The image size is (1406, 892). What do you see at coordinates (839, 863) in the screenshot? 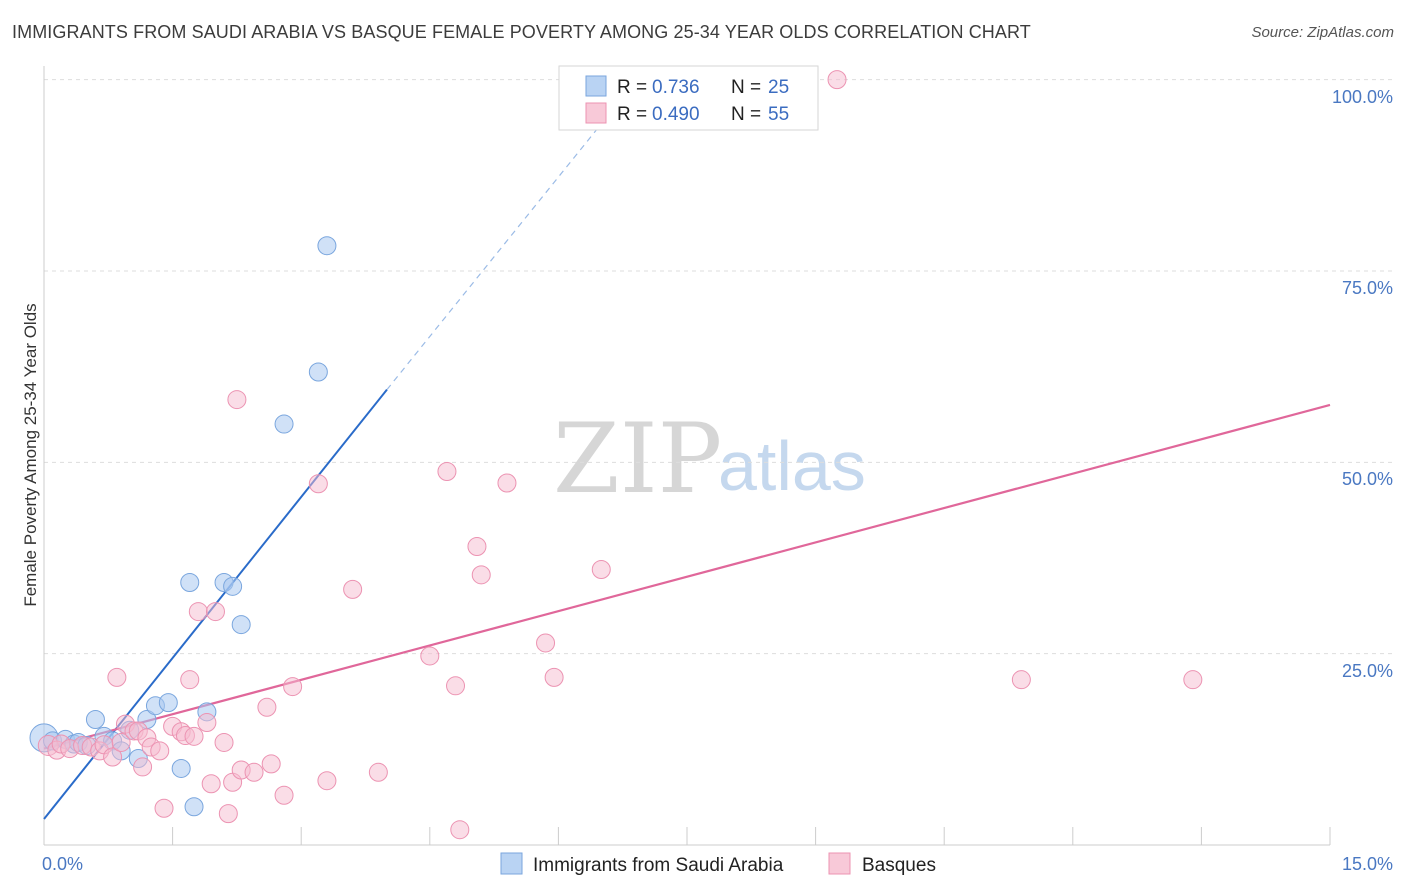
I see `bottom-legend-swatch-basques` at bounding box center [839, 863].